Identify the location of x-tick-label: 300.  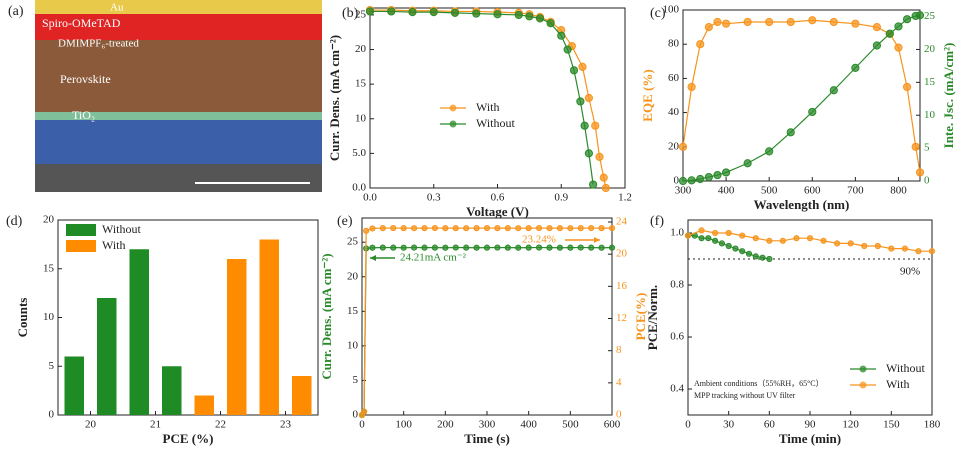
(487, 425).